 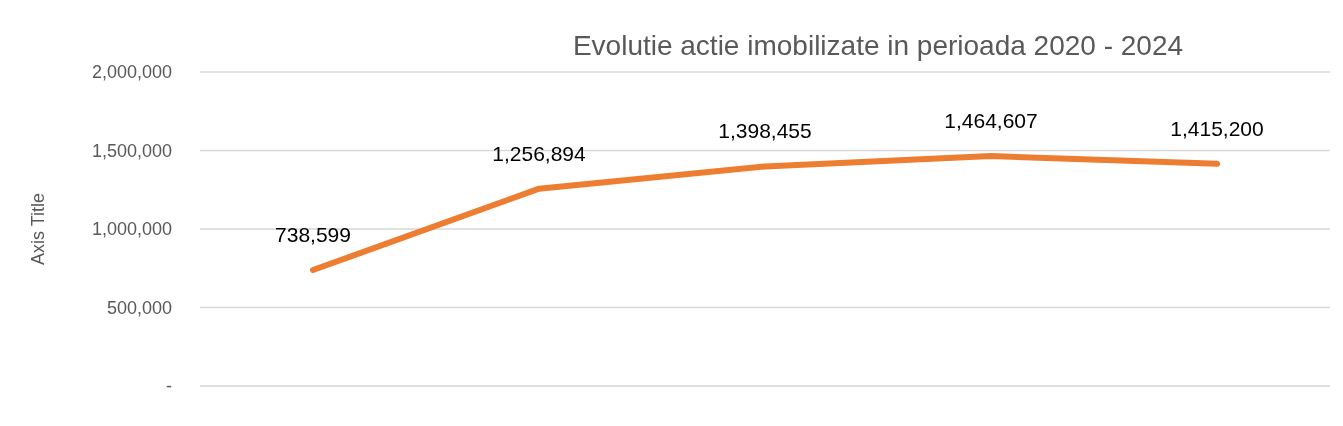 What do you see at coordinates (131, 72) in the screenshot?
I see `y-tick-label: 2,000,000` at bounding box center [131, 72].